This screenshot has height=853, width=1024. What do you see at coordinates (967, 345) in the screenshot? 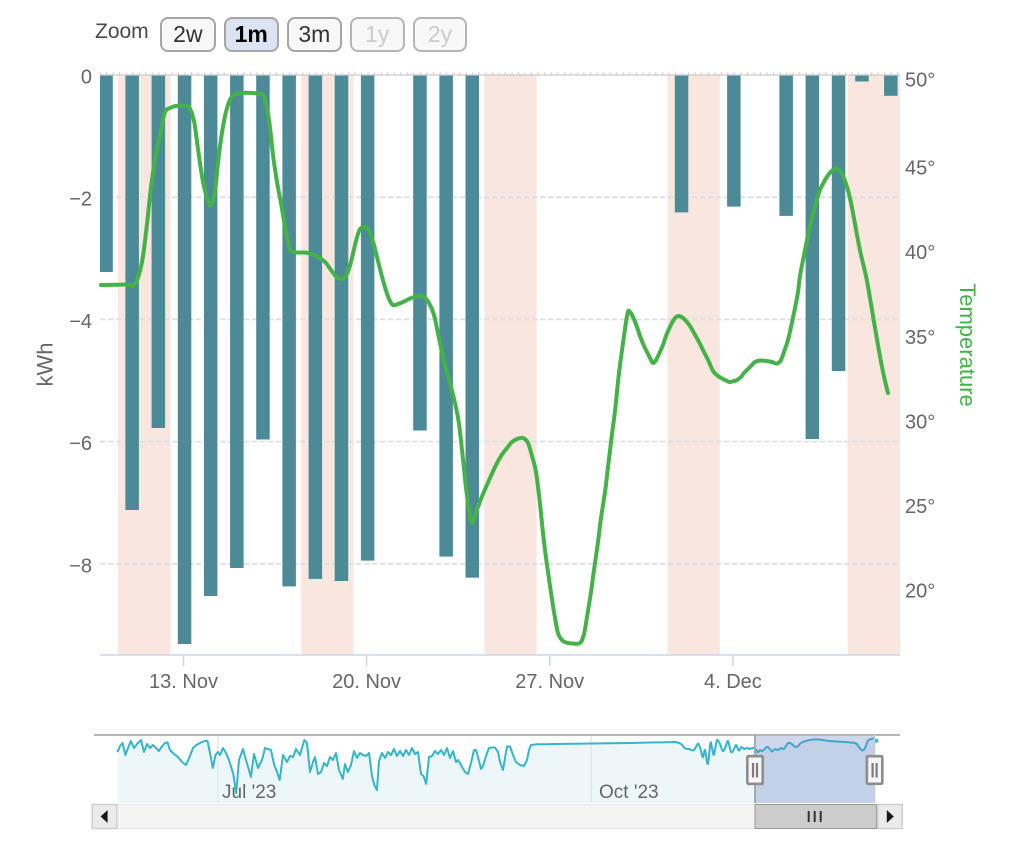
I see `svg-text: Temperature` at bounding box center [967, 345].